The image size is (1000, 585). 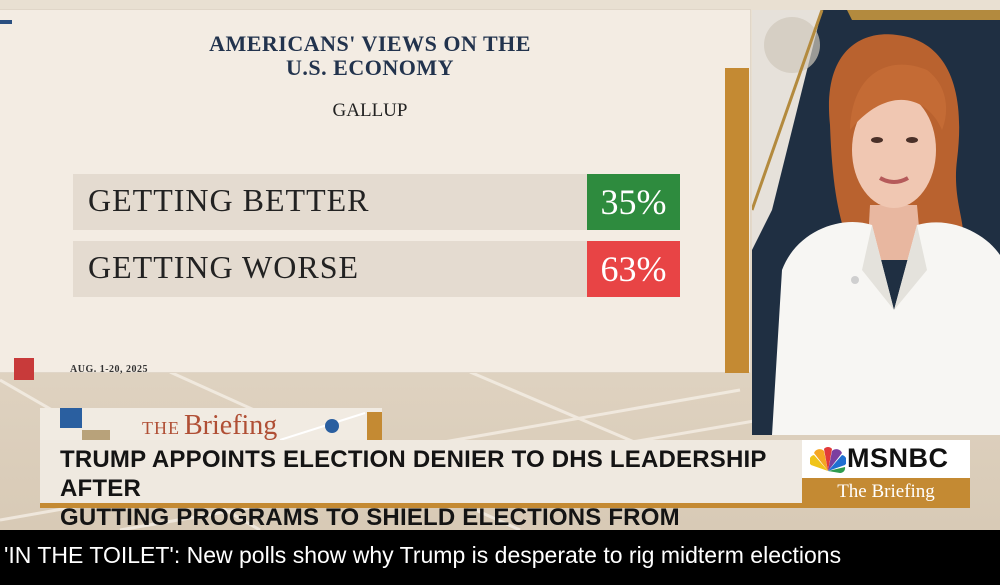 What do you see at coordinates (505, 505) in the screenshot?
I see `ticker-accent-line` at bounding box center [505, 505].